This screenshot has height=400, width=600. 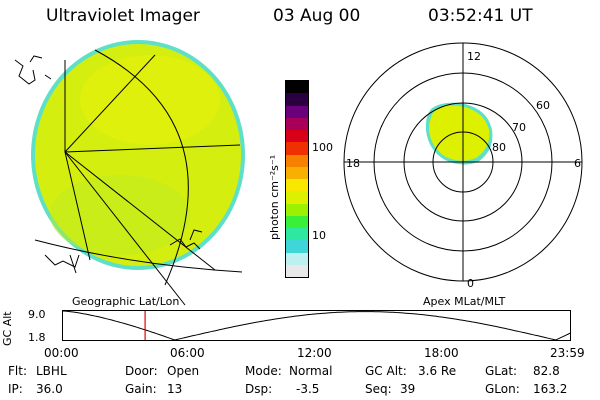 I want to click on gcalt-value: 3.6 Re, so click(x=437, y=371).